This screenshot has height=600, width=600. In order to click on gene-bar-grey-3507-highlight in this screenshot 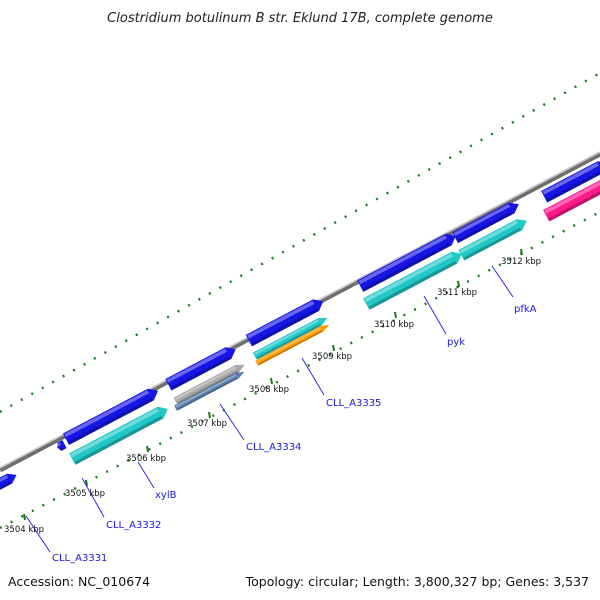, I will do `click(205, 383)`.